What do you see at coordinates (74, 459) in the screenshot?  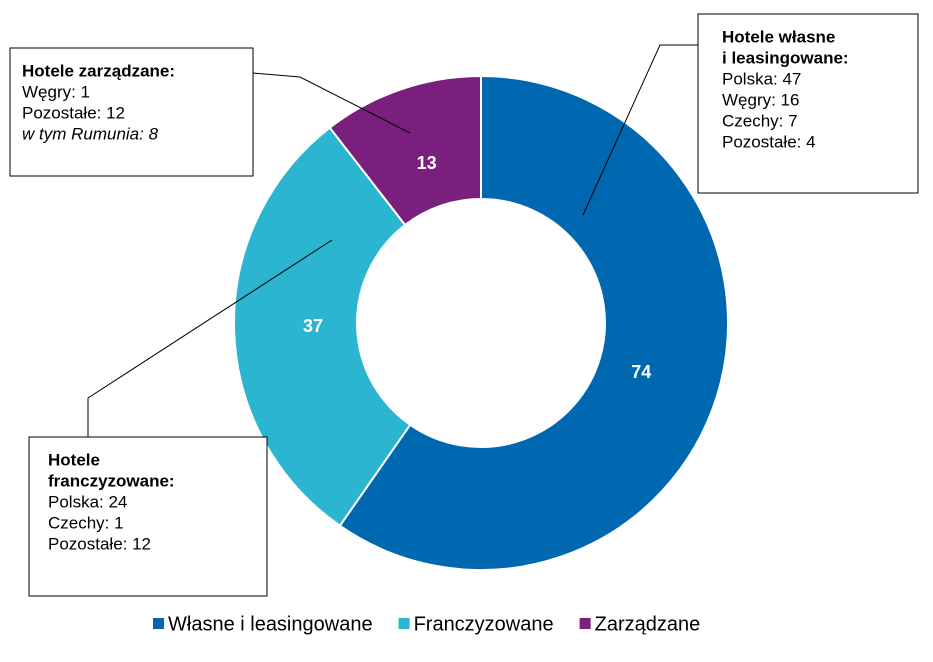 I see `annotation-title: Hotele` at bounding box center [74, 459].